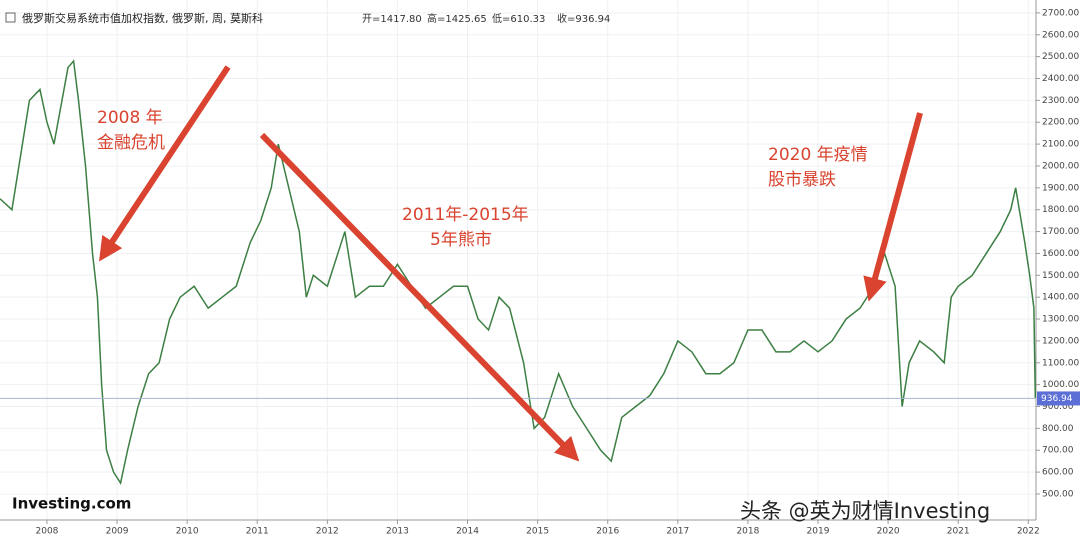 The height and width of the screenshot is (541, 1080). I want to click on y-tick-label: 500.00, so click(1058, 494).